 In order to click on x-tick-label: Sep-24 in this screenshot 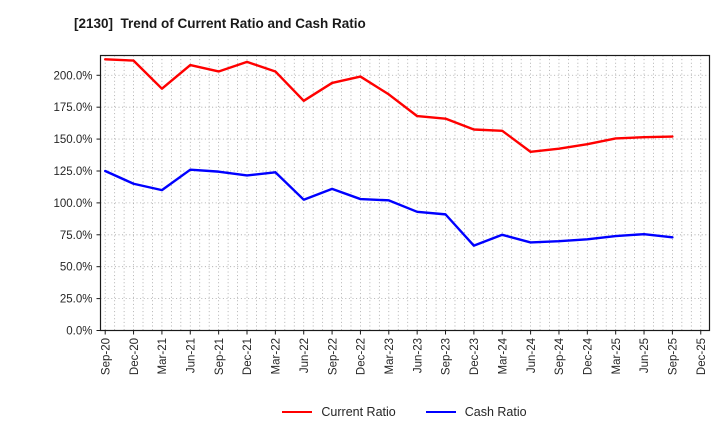, I will do `click(560, 356)`.